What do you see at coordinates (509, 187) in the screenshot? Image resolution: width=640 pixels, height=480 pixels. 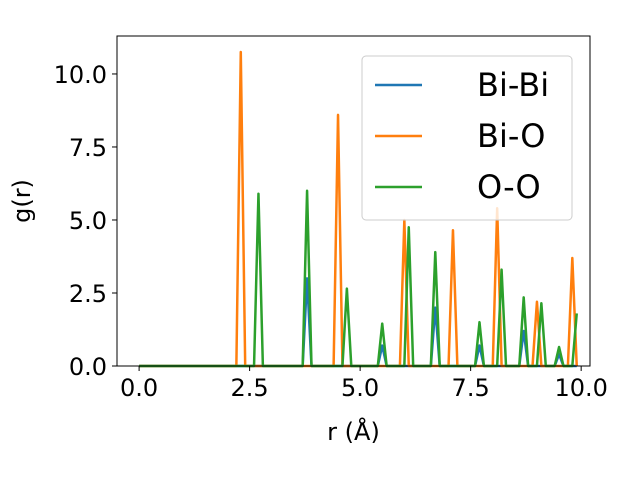 I see `legend-label: O-O` at bounding box center [509, 187].